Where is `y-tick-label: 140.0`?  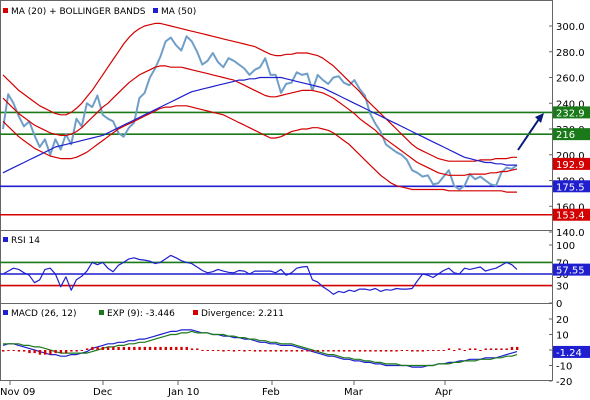 y-tick-label: 140.0 is located at coordinates (570, 233).